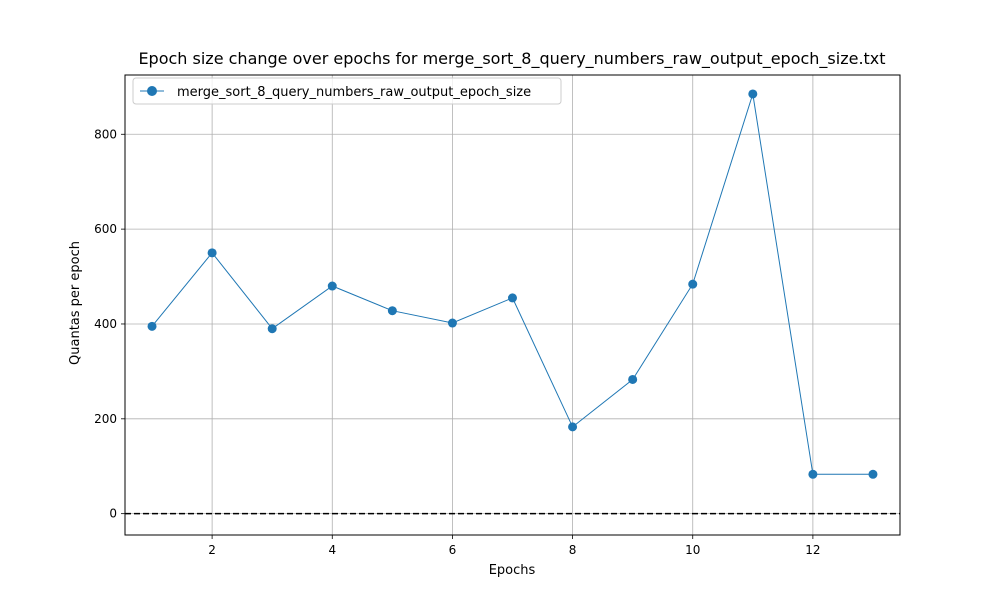 The height and width of the screenshot is (600, 1000). What do you see at coordinates (812, 550) in the screenshot?
I see `x-tick-label: 12` at bounding box center [812, 550].